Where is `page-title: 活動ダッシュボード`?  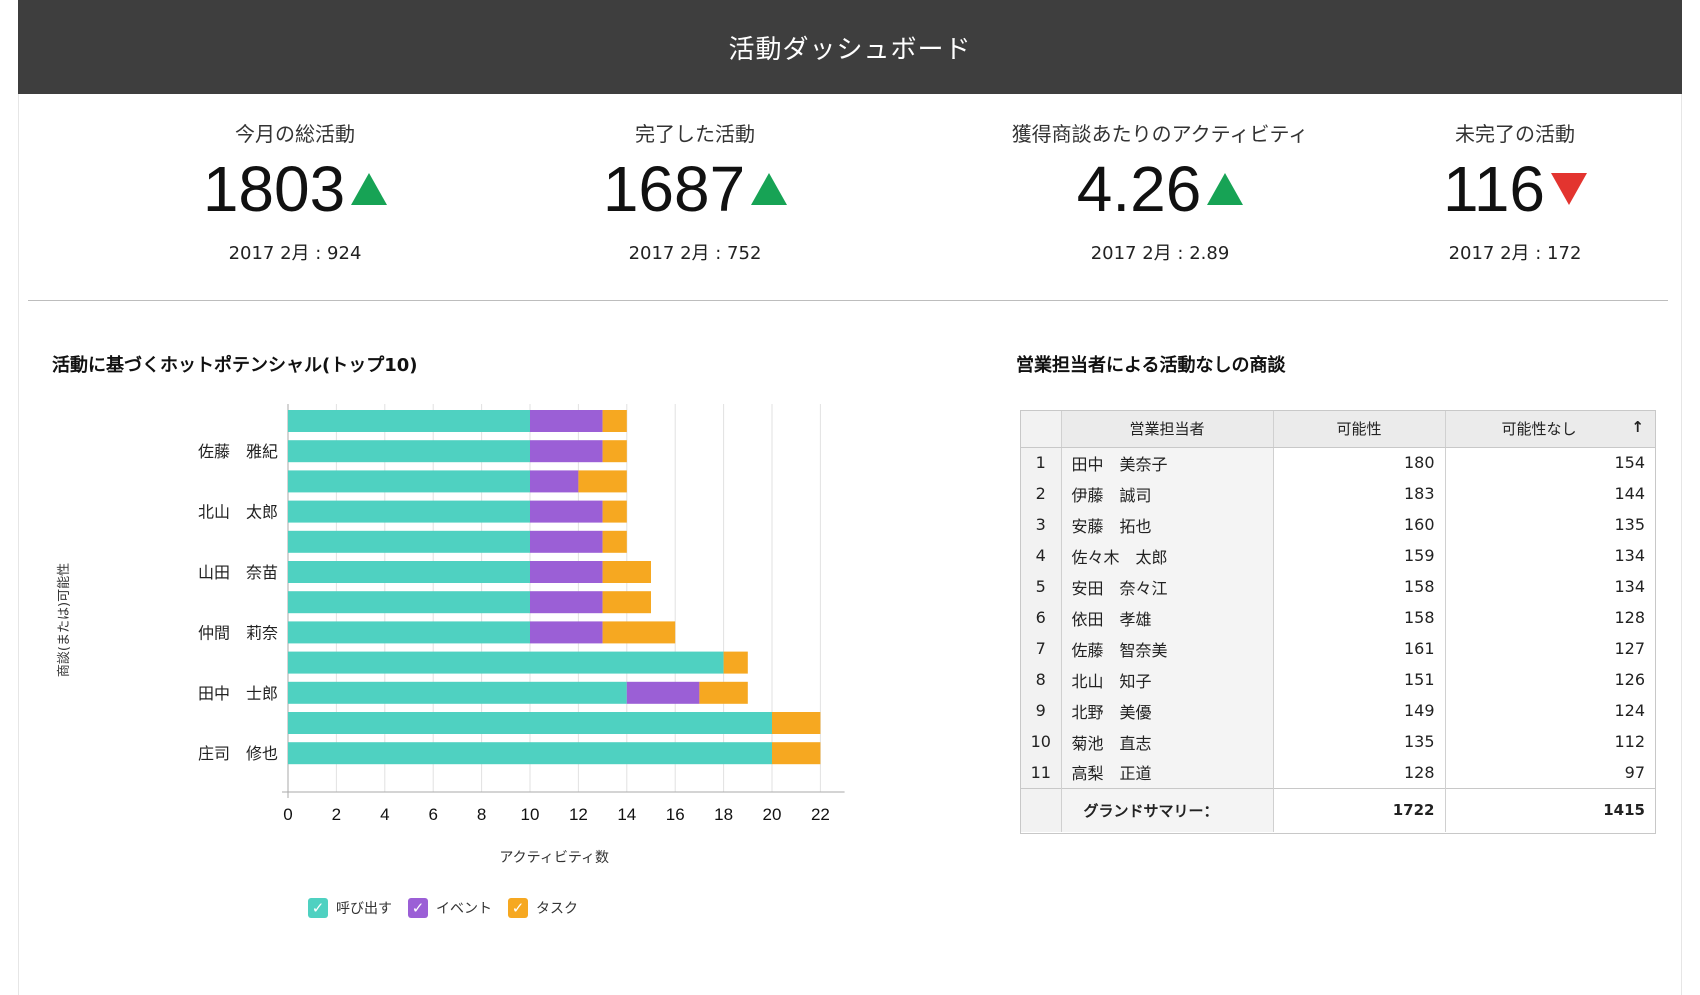 page-title: 活動ダッシュボード is located at coordinates (850, 49).